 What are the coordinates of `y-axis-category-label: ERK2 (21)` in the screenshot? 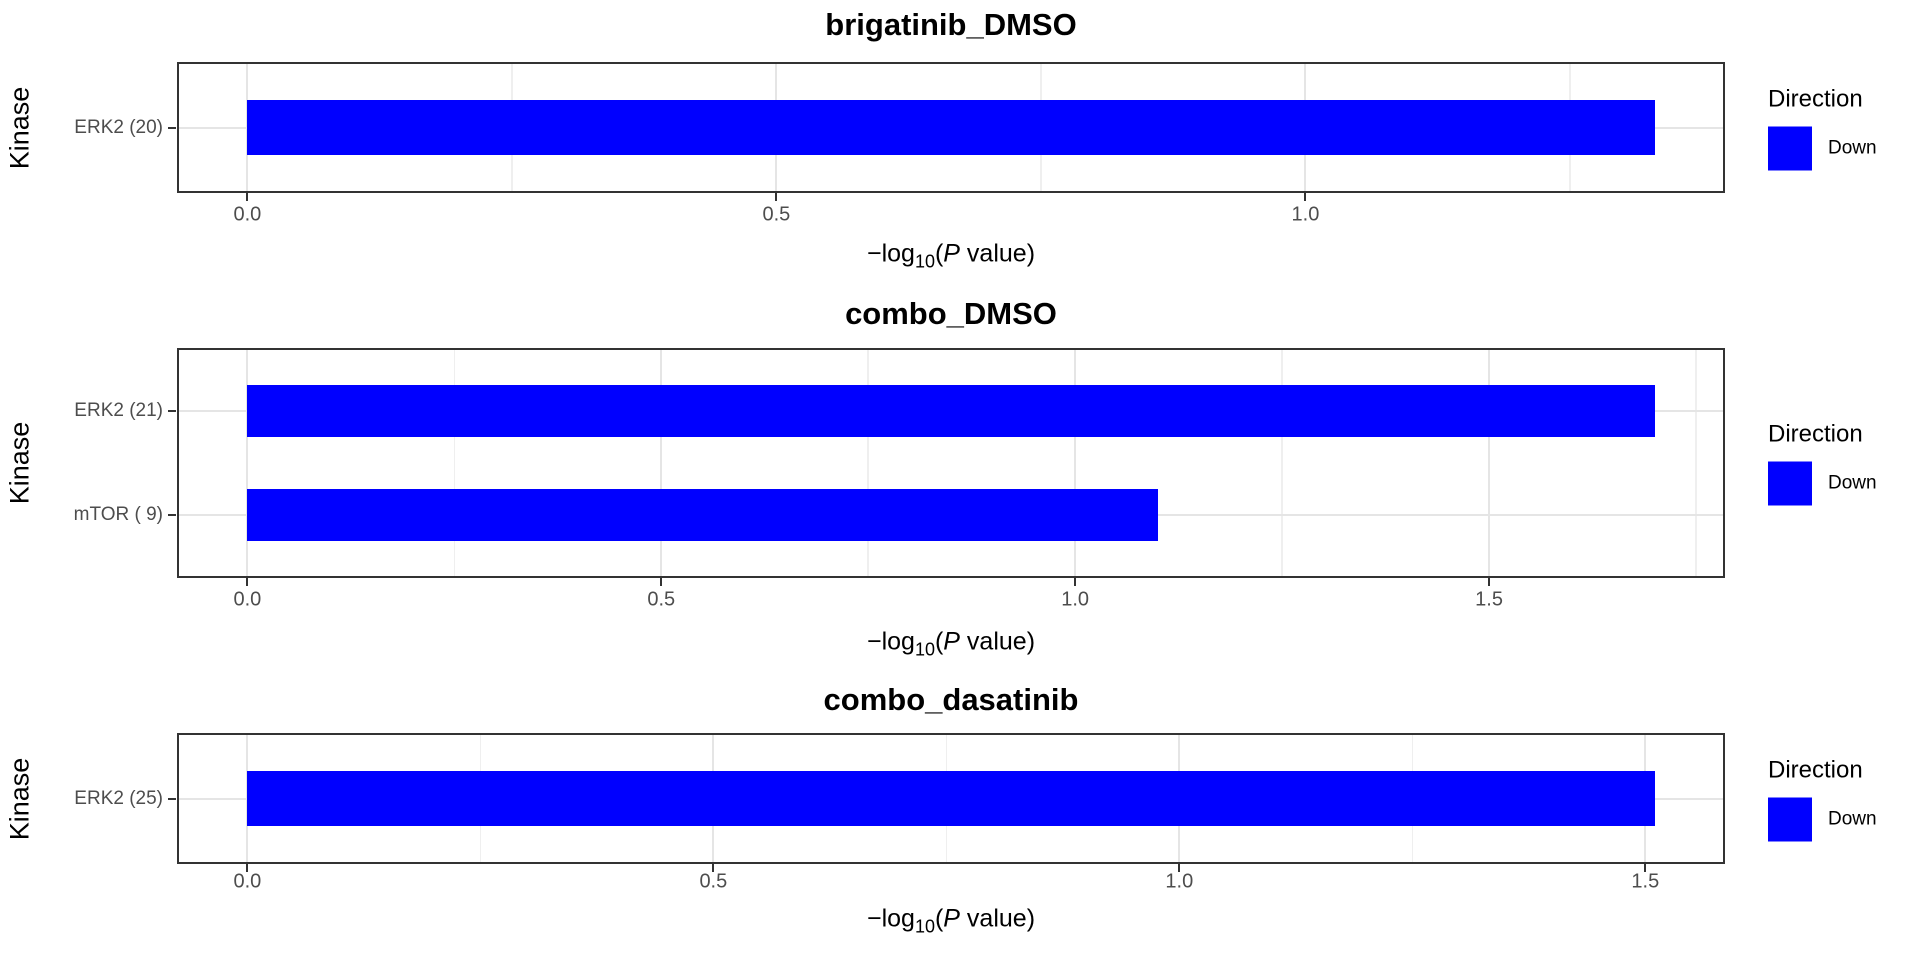 It's located at (118, 410).